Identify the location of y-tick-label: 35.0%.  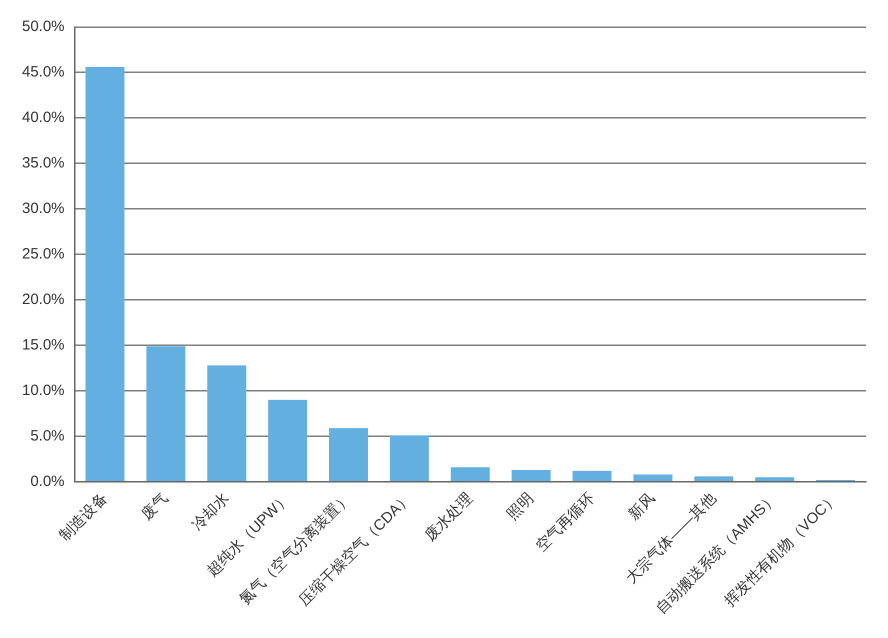
(43, 163).